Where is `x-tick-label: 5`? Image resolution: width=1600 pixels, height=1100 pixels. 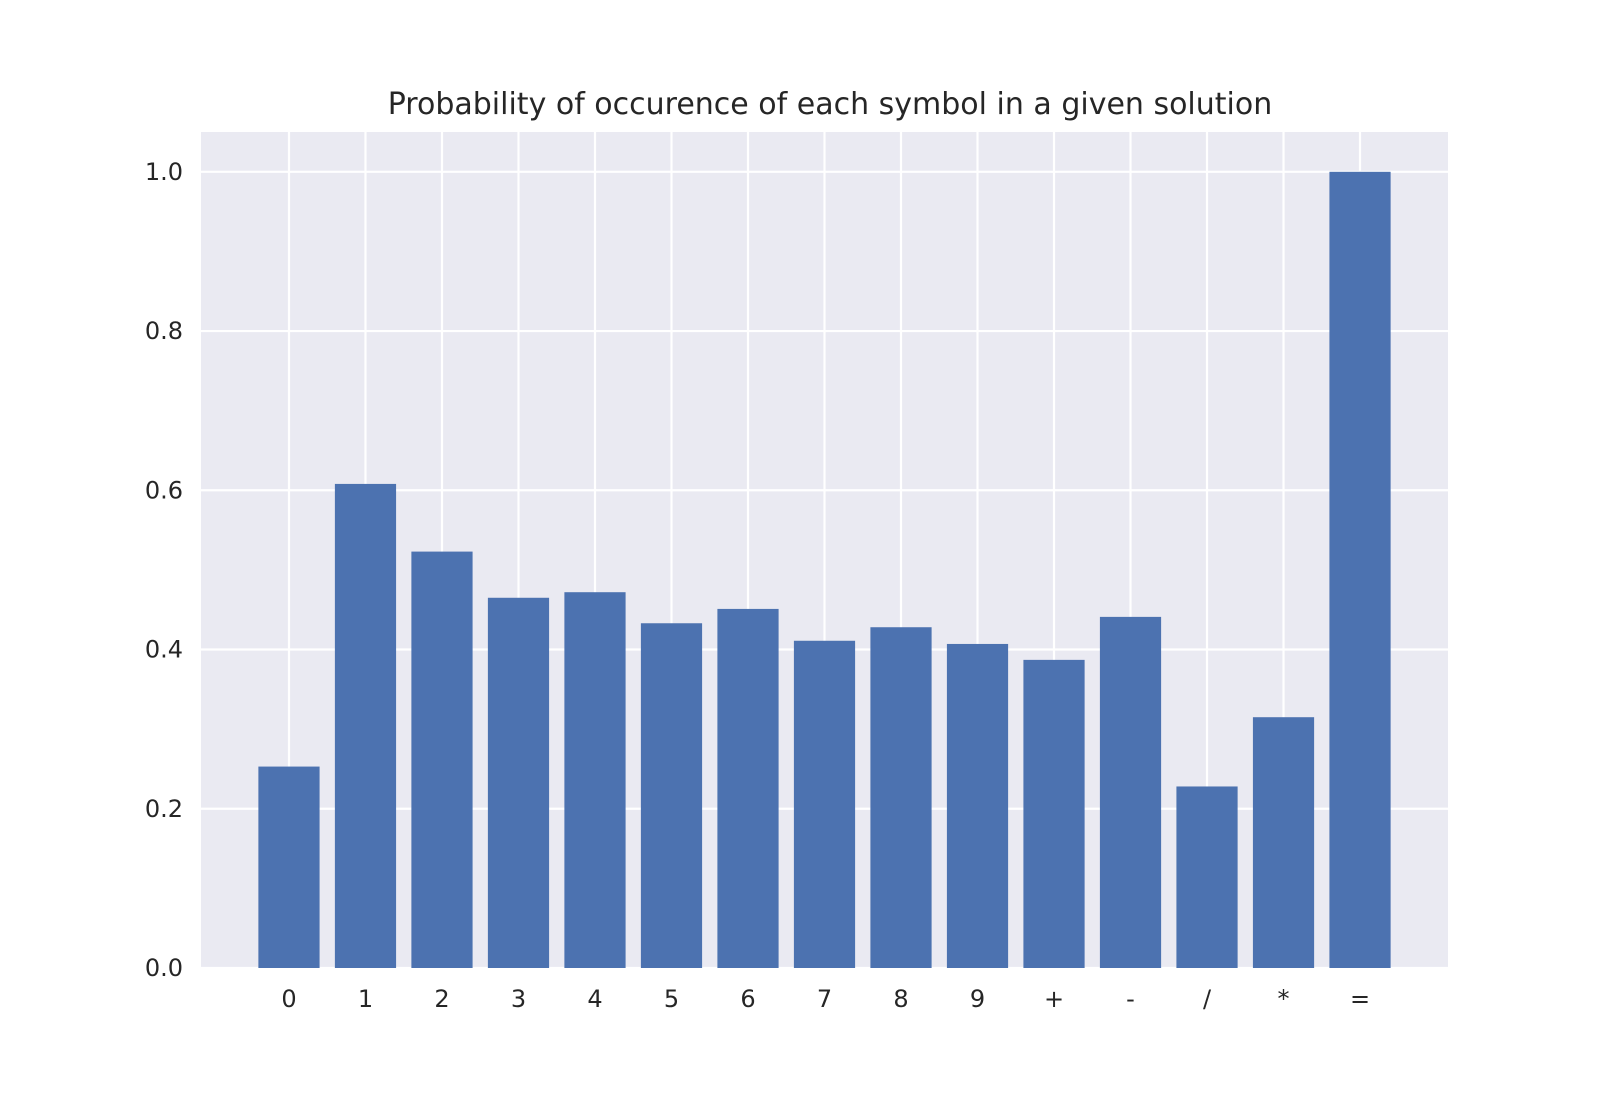 x-tick-label: 5 is located at coordinates (671, 999).